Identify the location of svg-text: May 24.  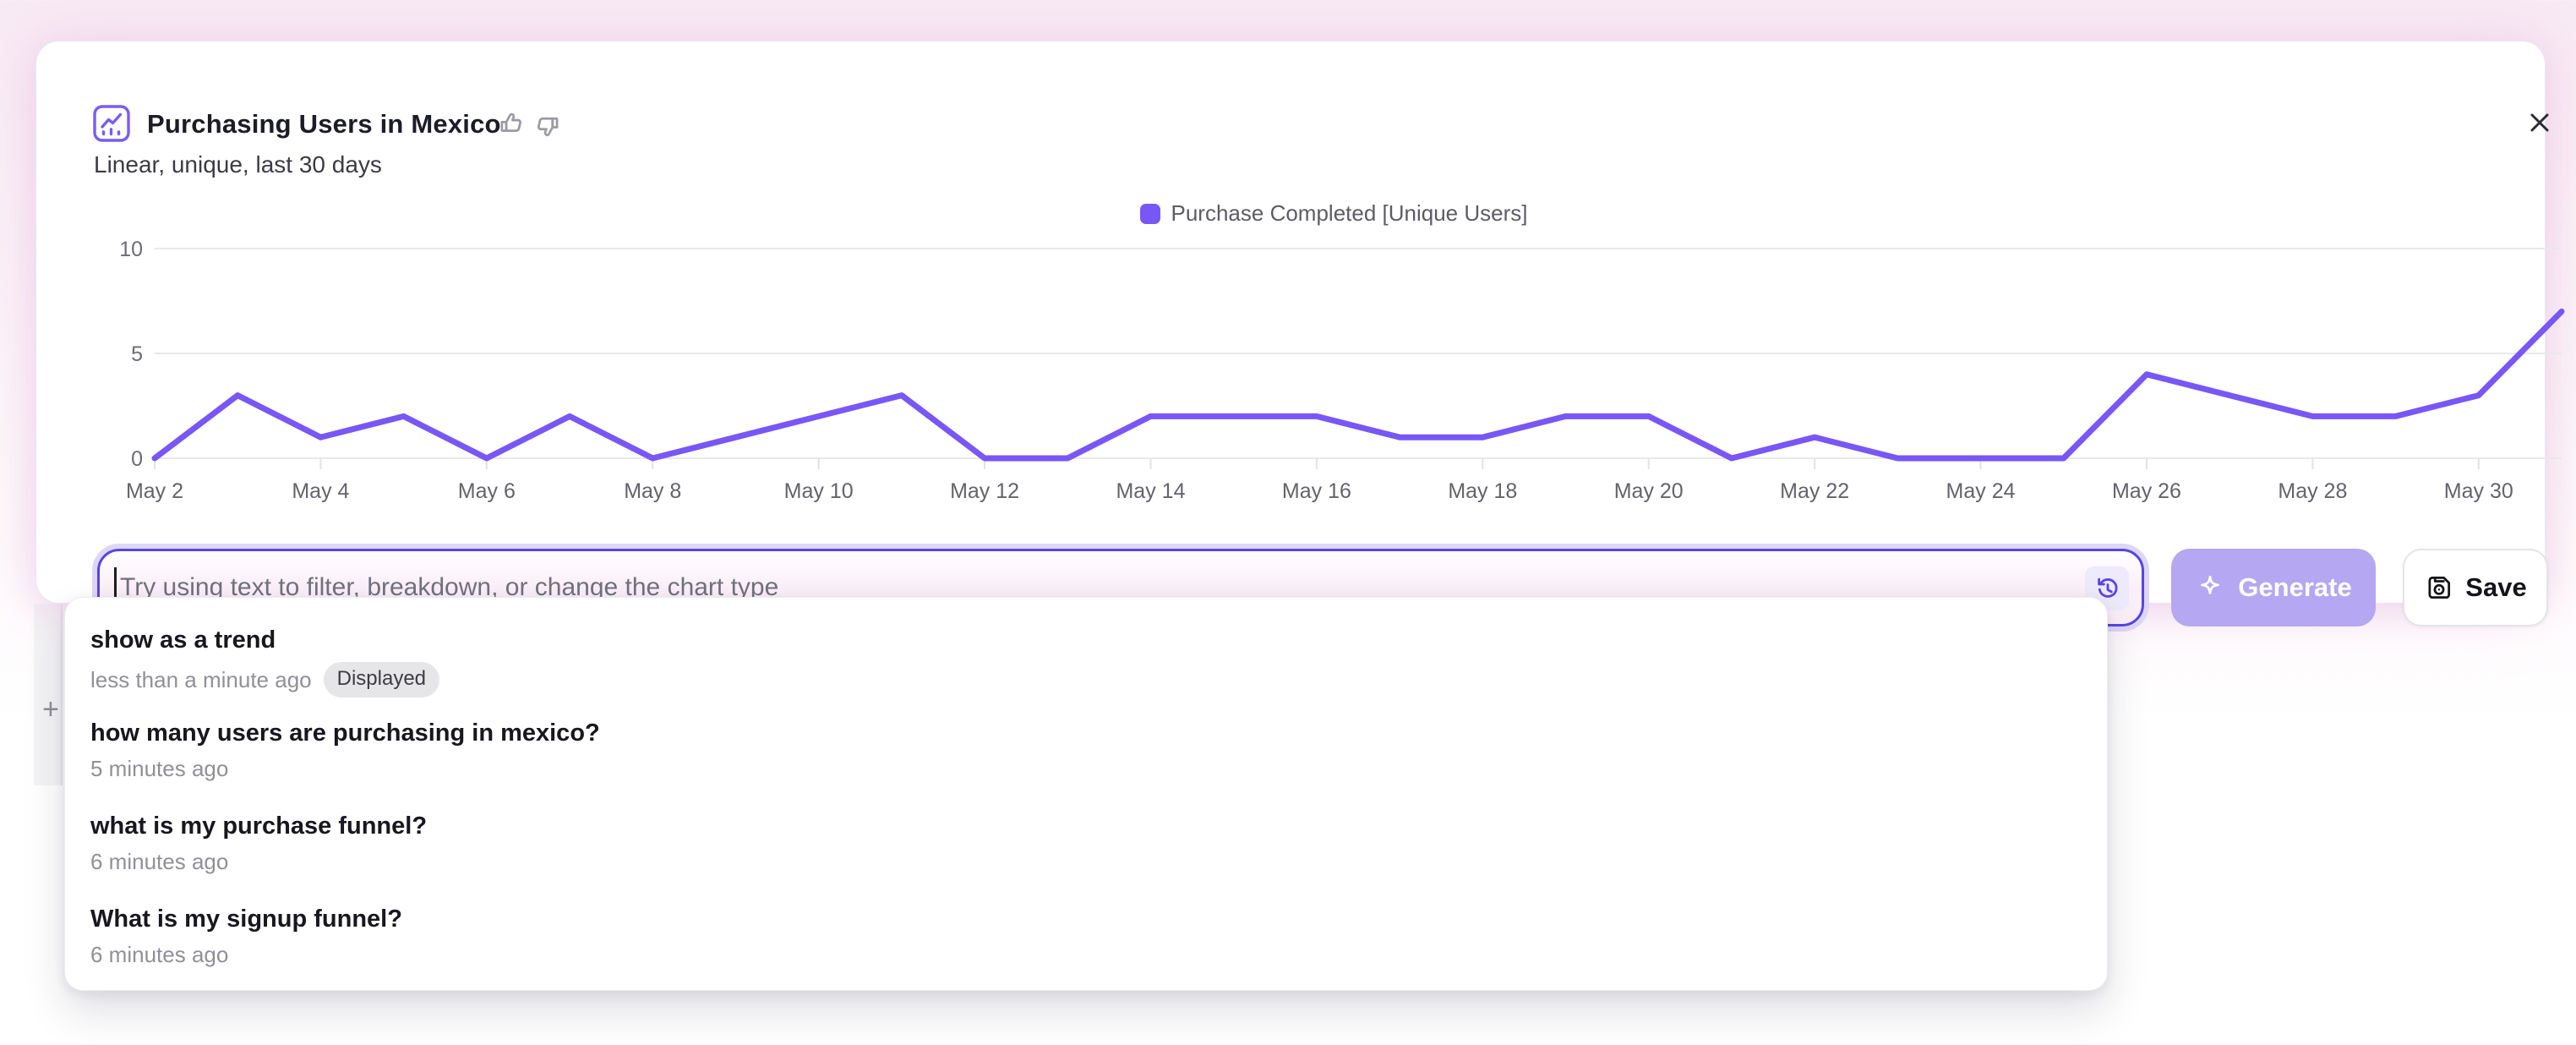
(1981, 491).